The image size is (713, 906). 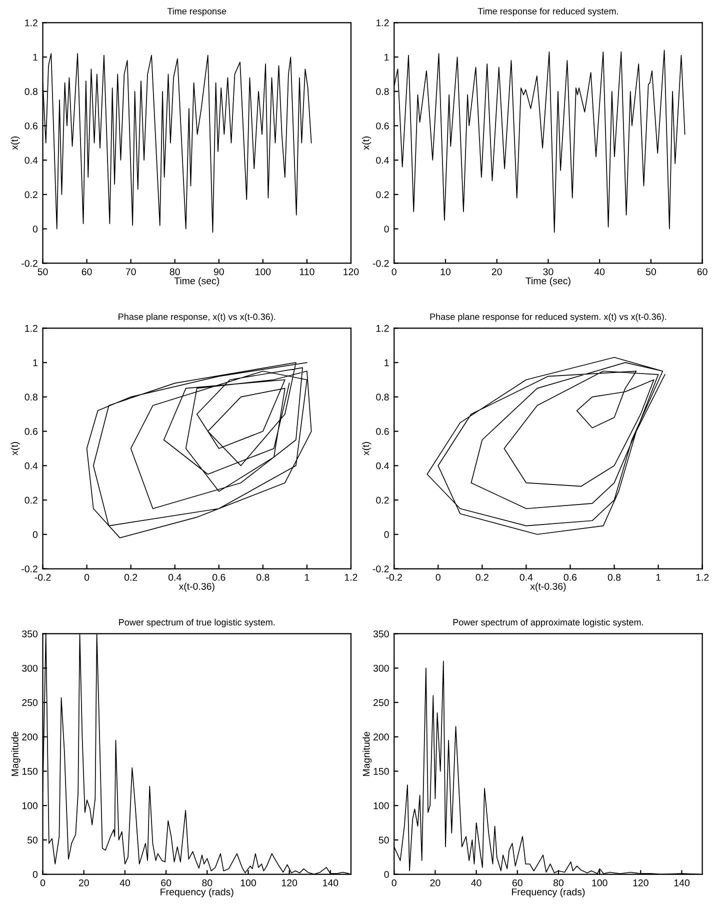 What do you see at coordinates (548, 623) in the screenshot?
I see `chart-title: Power spectrum of approximate logistic system.` at bounding box center [548, 623].